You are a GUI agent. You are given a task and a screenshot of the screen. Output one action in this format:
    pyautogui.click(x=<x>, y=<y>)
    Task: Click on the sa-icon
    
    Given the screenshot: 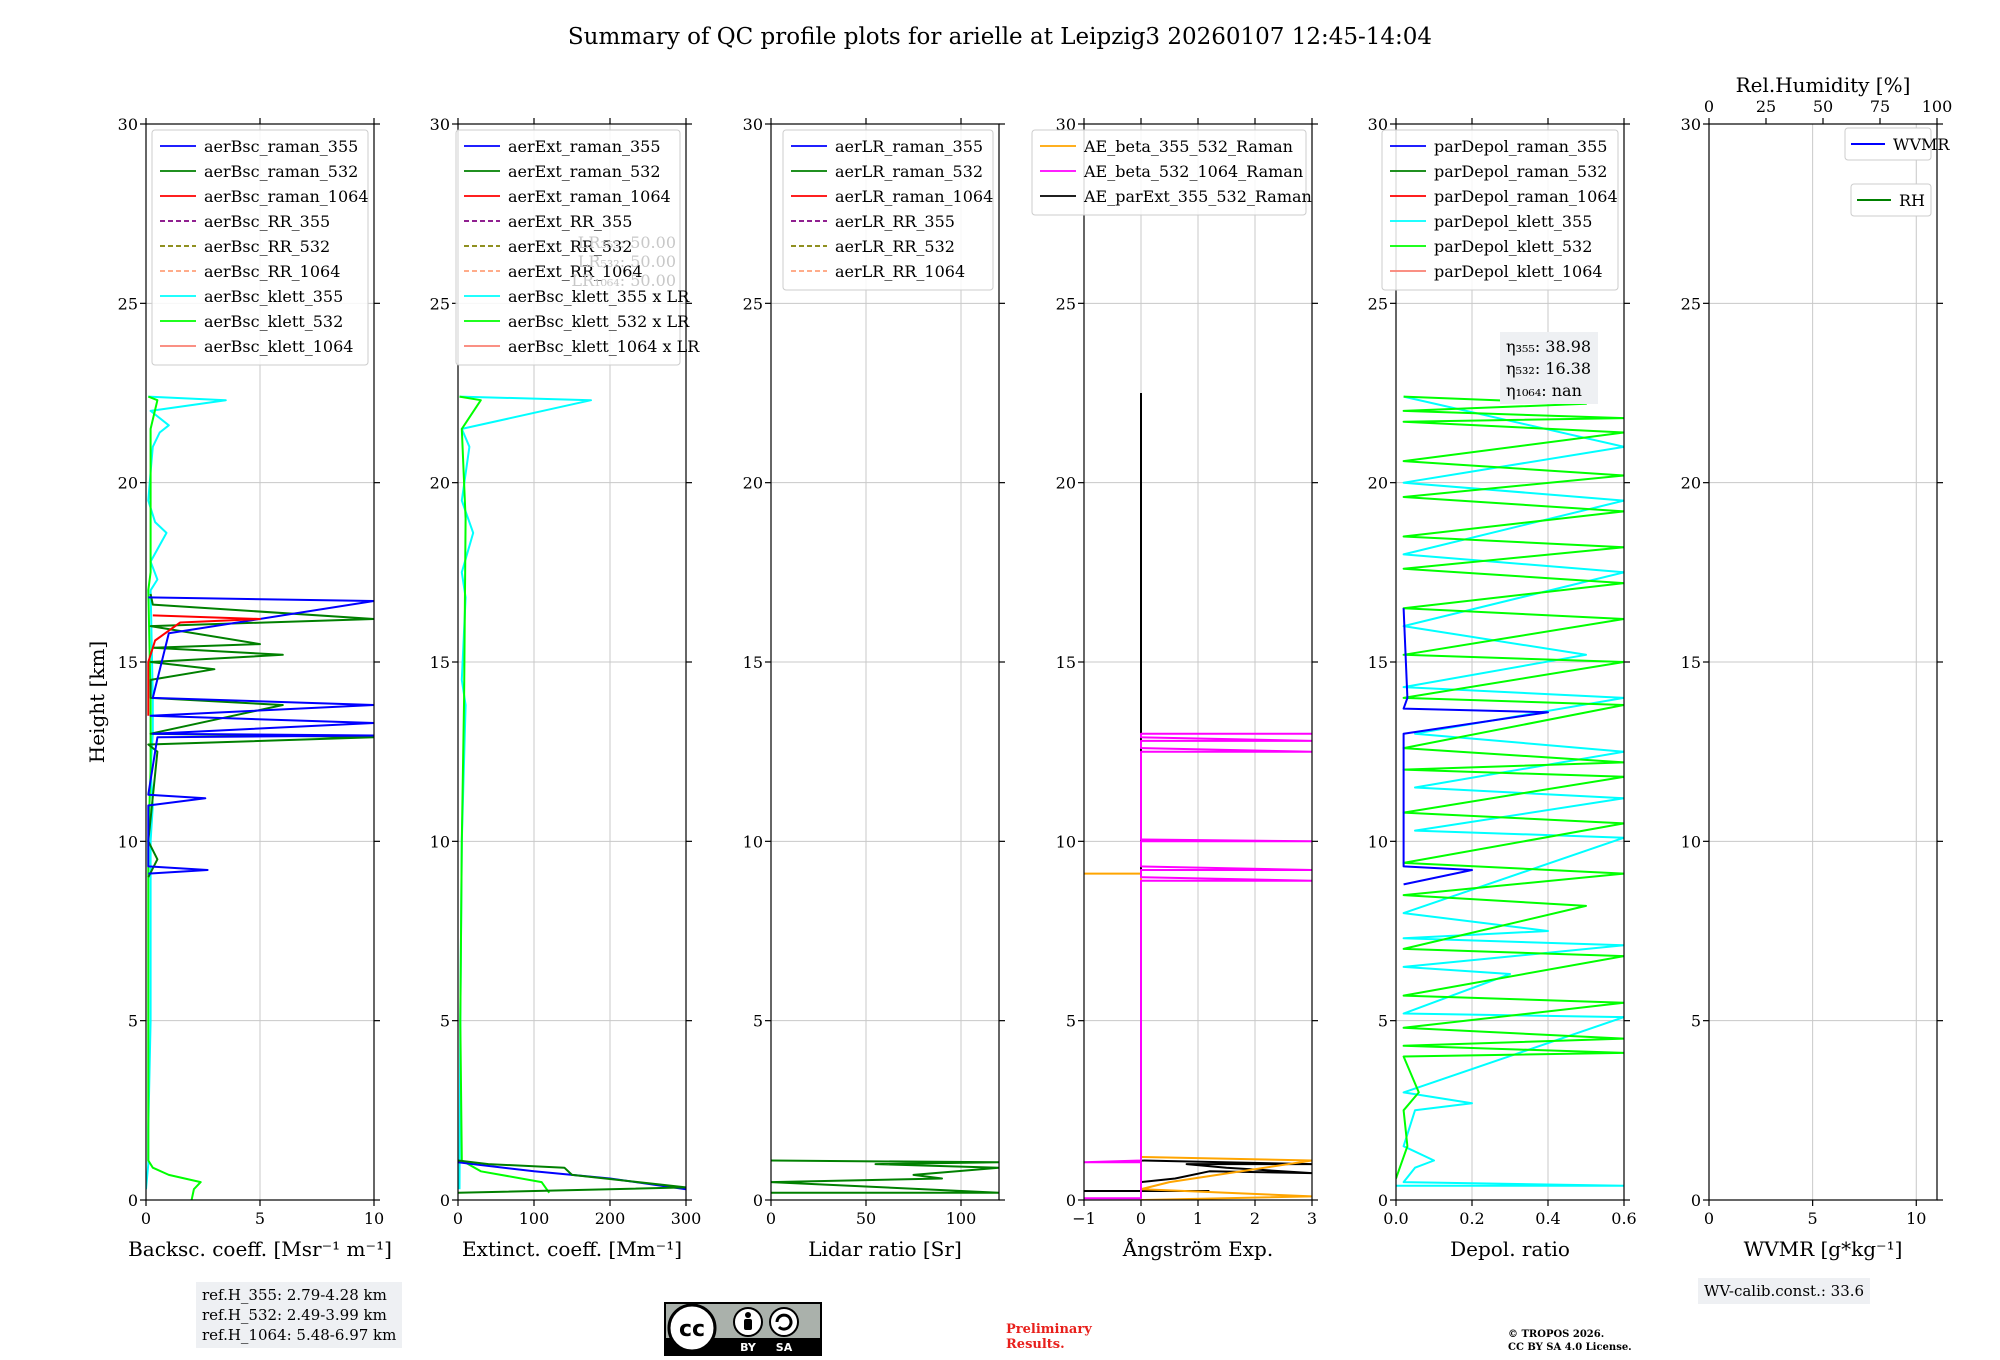 What is the action you would take?
    pyautogui.click(x=784, y=1322)
    